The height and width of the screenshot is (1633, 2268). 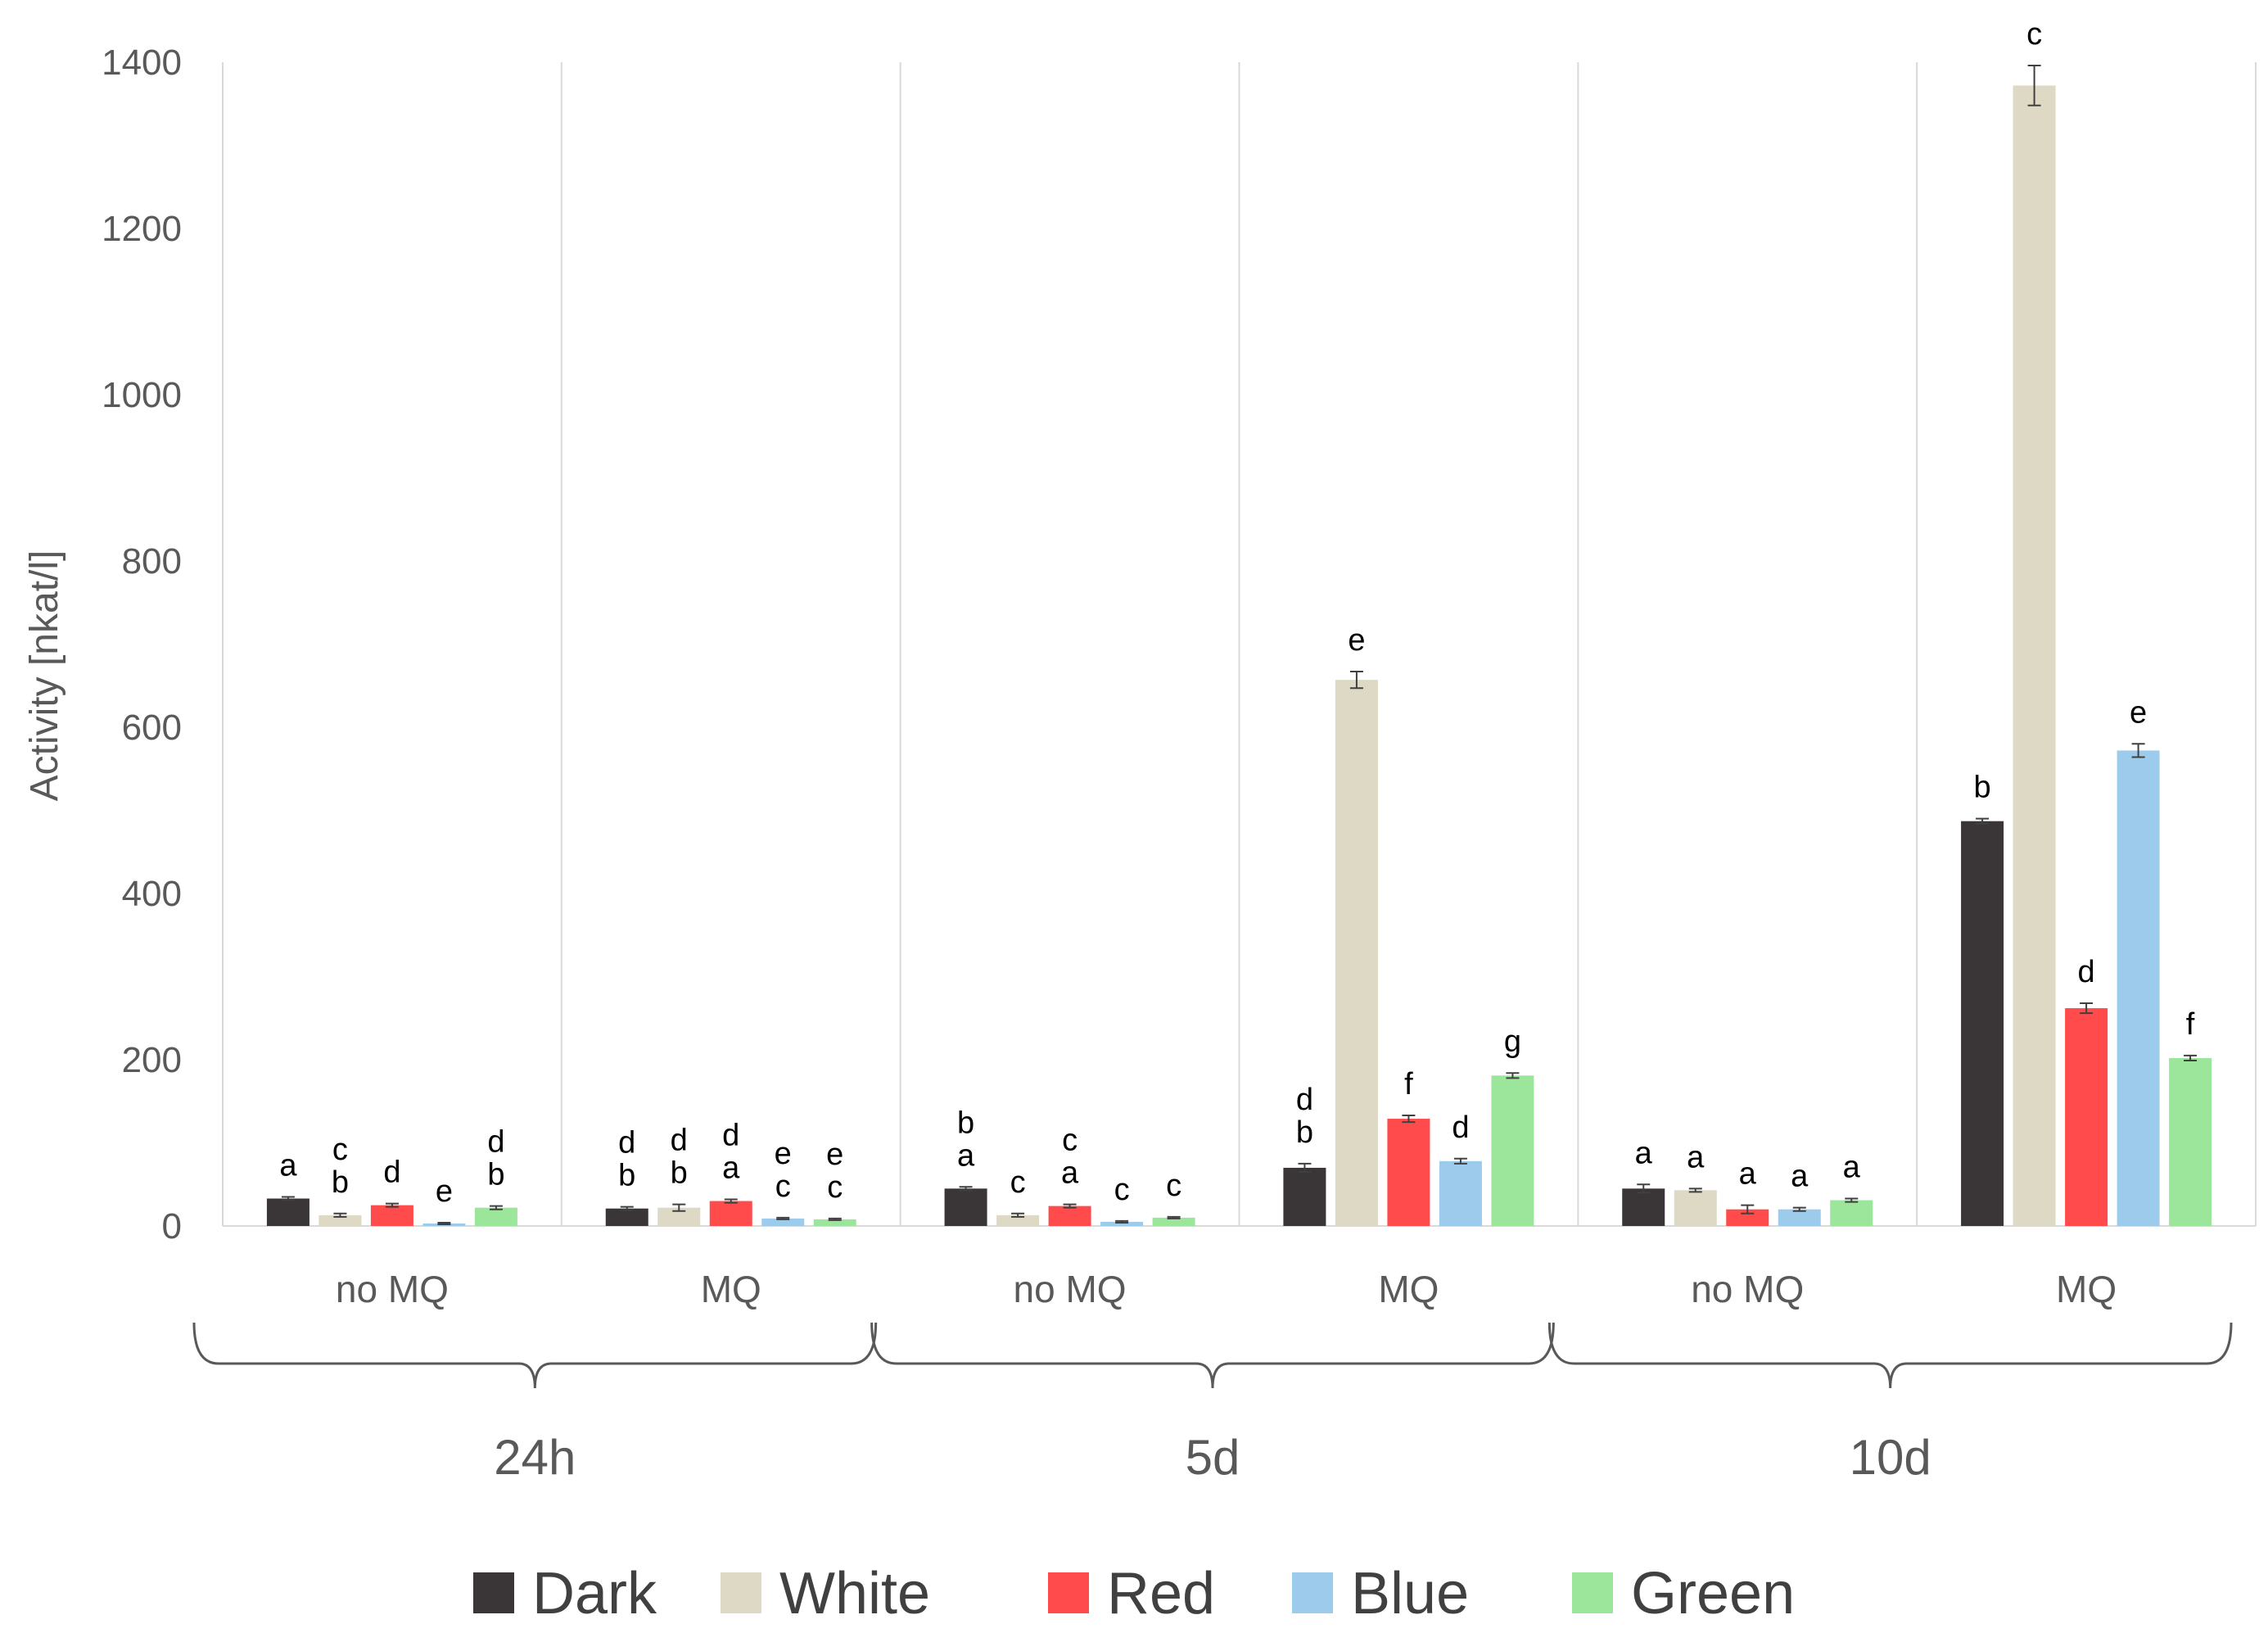 What do you see at coordinates (152, 1060) in the screenshot?
I see `y-tick-label: 200` at bounding box center [152, 1060].